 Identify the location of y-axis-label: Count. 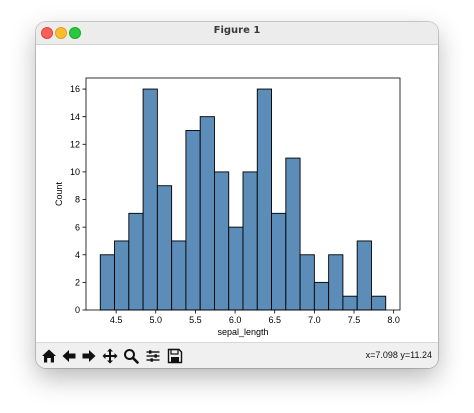
(59, 194).